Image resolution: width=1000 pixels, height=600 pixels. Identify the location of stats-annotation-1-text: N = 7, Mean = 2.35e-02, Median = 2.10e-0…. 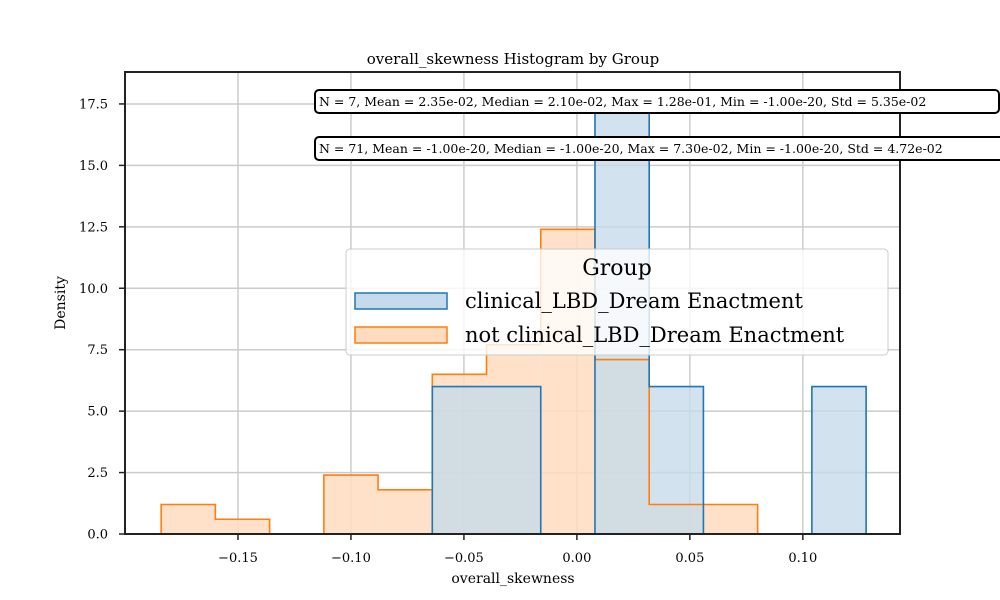
(622, 101).